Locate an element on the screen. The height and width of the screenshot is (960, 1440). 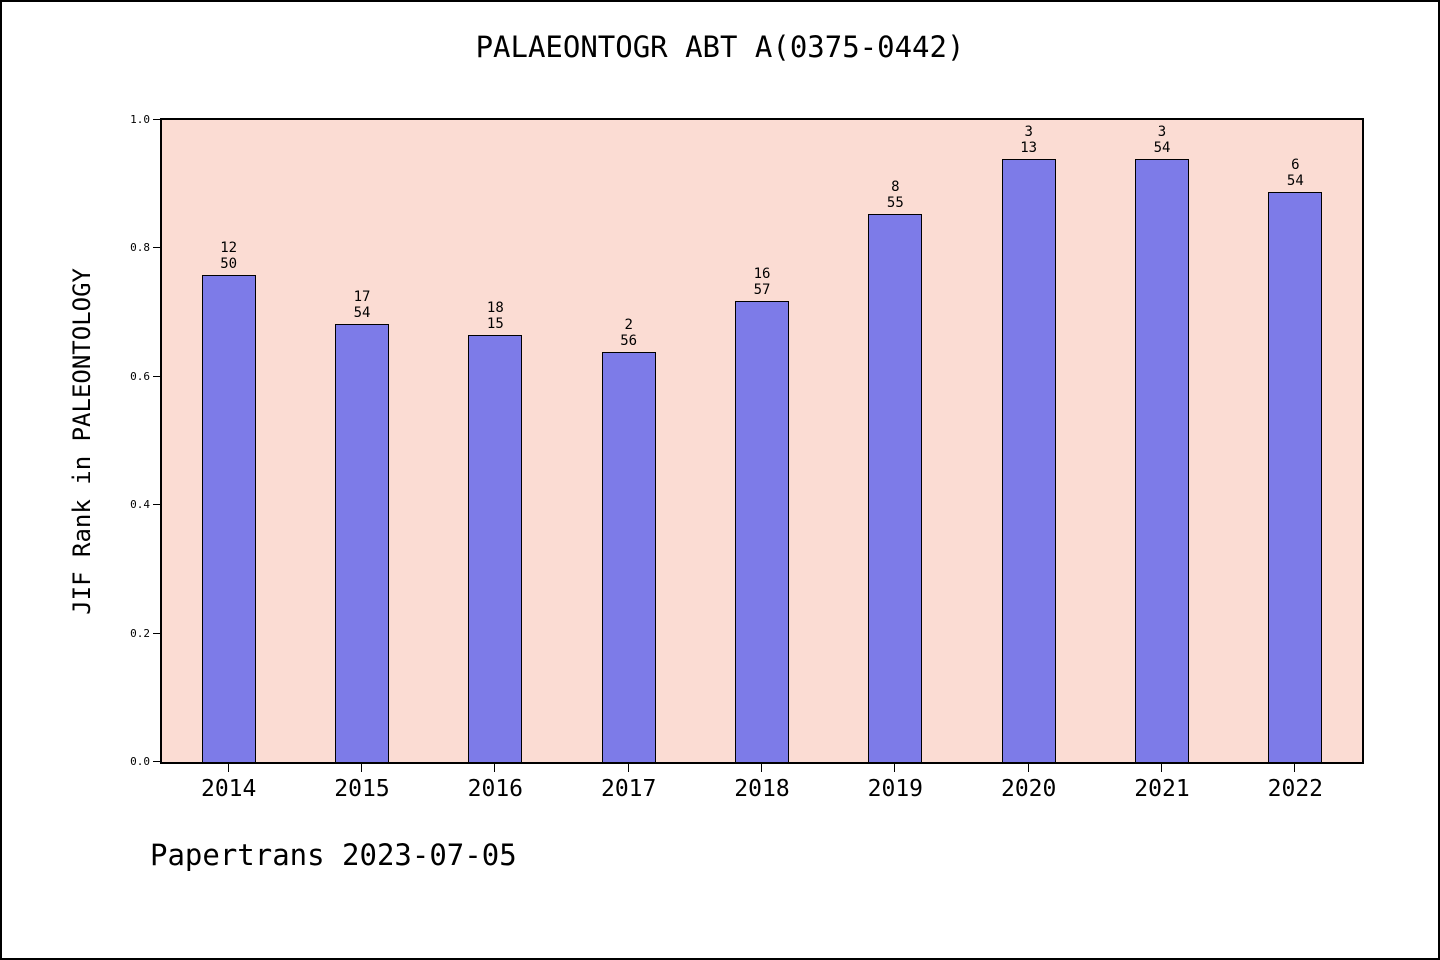
bar-2019 is located at coordinates (895, 488).